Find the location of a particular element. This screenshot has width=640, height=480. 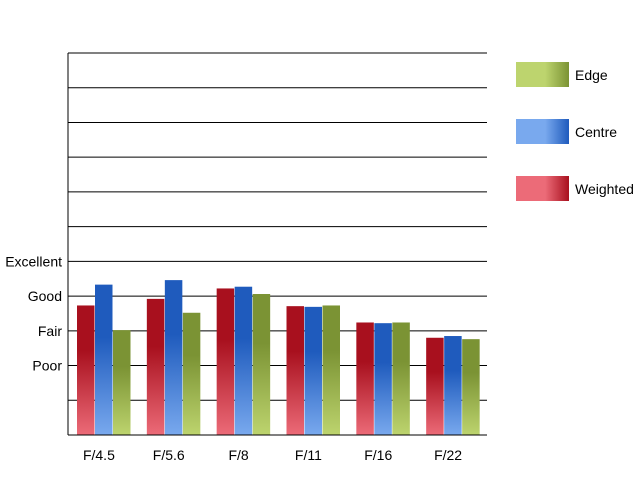

x-tick-label: F/8 is located at coordinates (238, 455).